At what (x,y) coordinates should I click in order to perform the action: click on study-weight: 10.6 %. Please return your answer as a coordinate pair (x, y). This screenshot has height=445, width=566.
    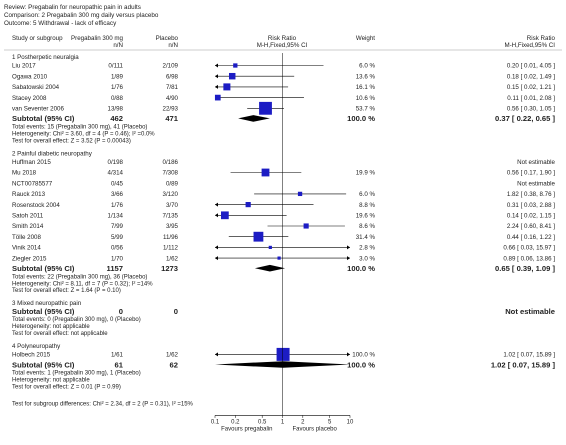
    Looking at the image, I should click on (366, 98).